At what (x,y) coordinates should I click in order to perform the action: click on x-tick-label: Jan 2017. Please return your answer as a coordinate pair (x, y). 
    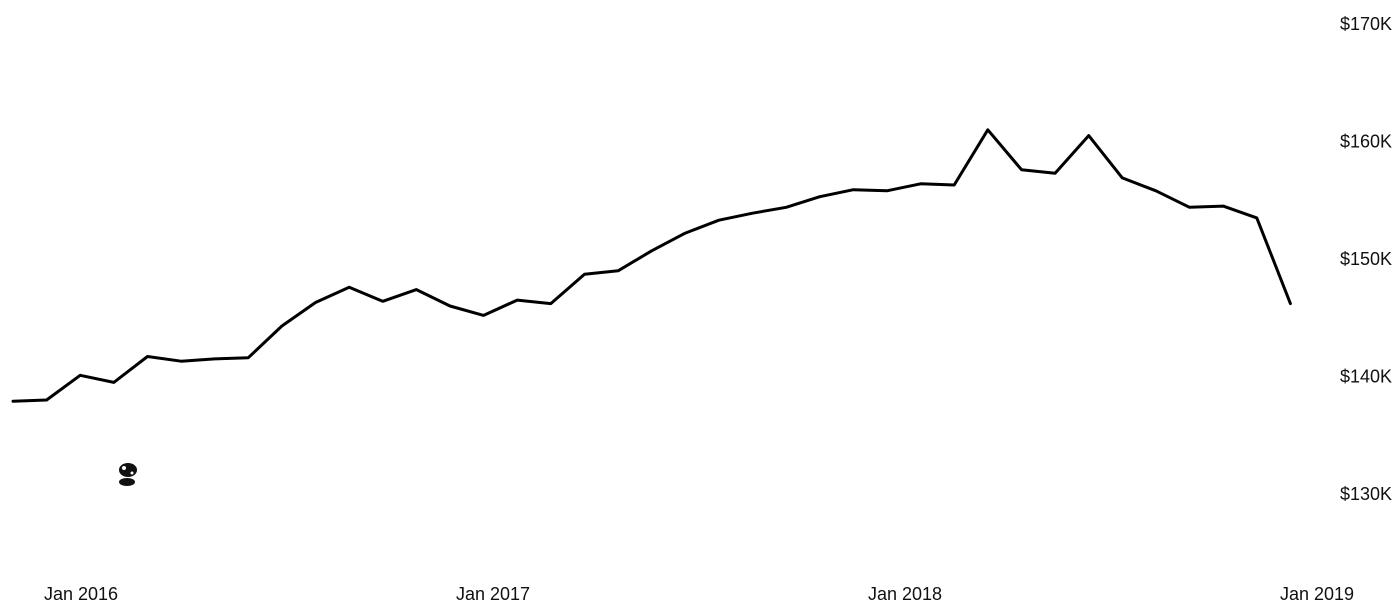
    Looking at the image, I should click on (493, 594).